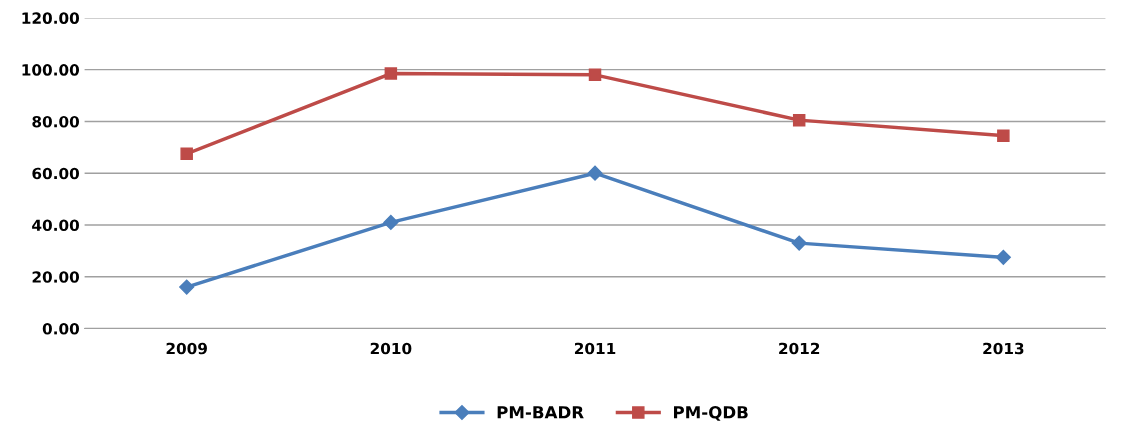  I want to click on x-tick-label: 2010, so click(391, 348).